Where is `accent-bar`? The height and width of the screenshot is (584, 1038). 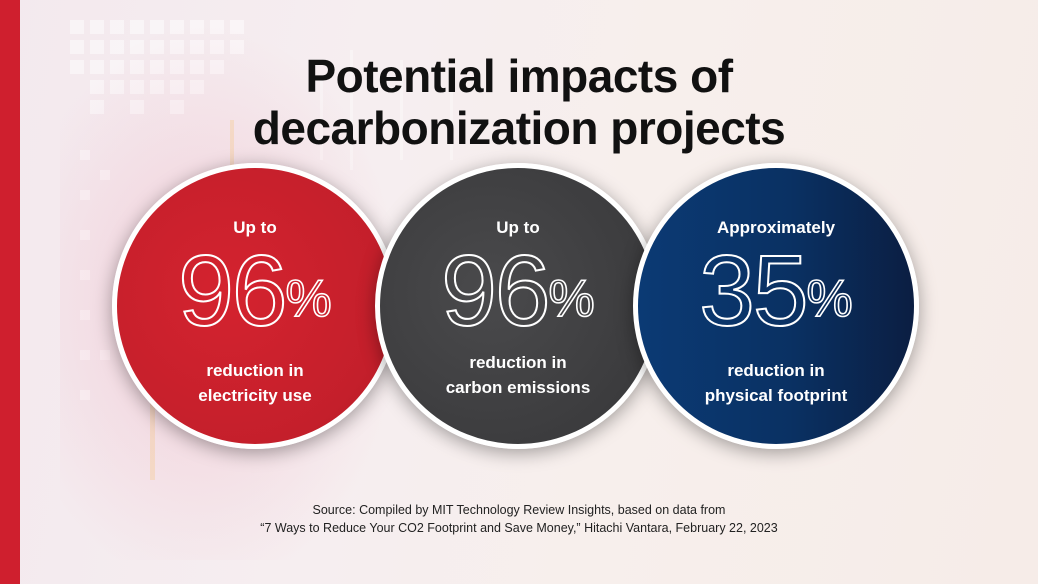
accent-bar is located at coordinates (10, 292).